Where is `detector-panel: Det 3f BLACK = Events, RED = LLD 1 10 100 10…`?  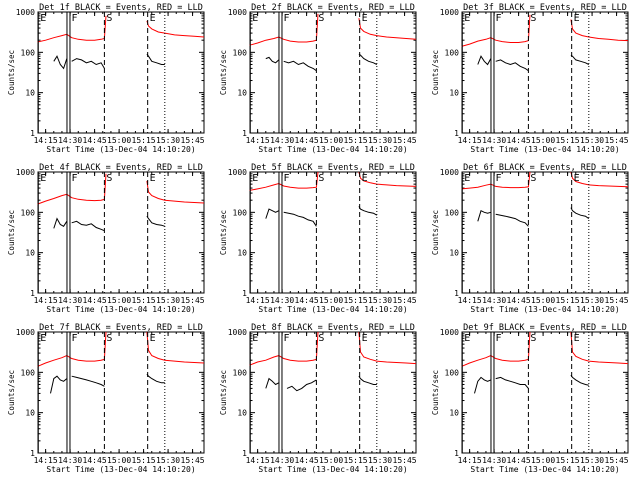 detector-panel: Det 3f BLACK = Events, RED = LLD 1 10 100 10… is located at coordinates (530, 78).